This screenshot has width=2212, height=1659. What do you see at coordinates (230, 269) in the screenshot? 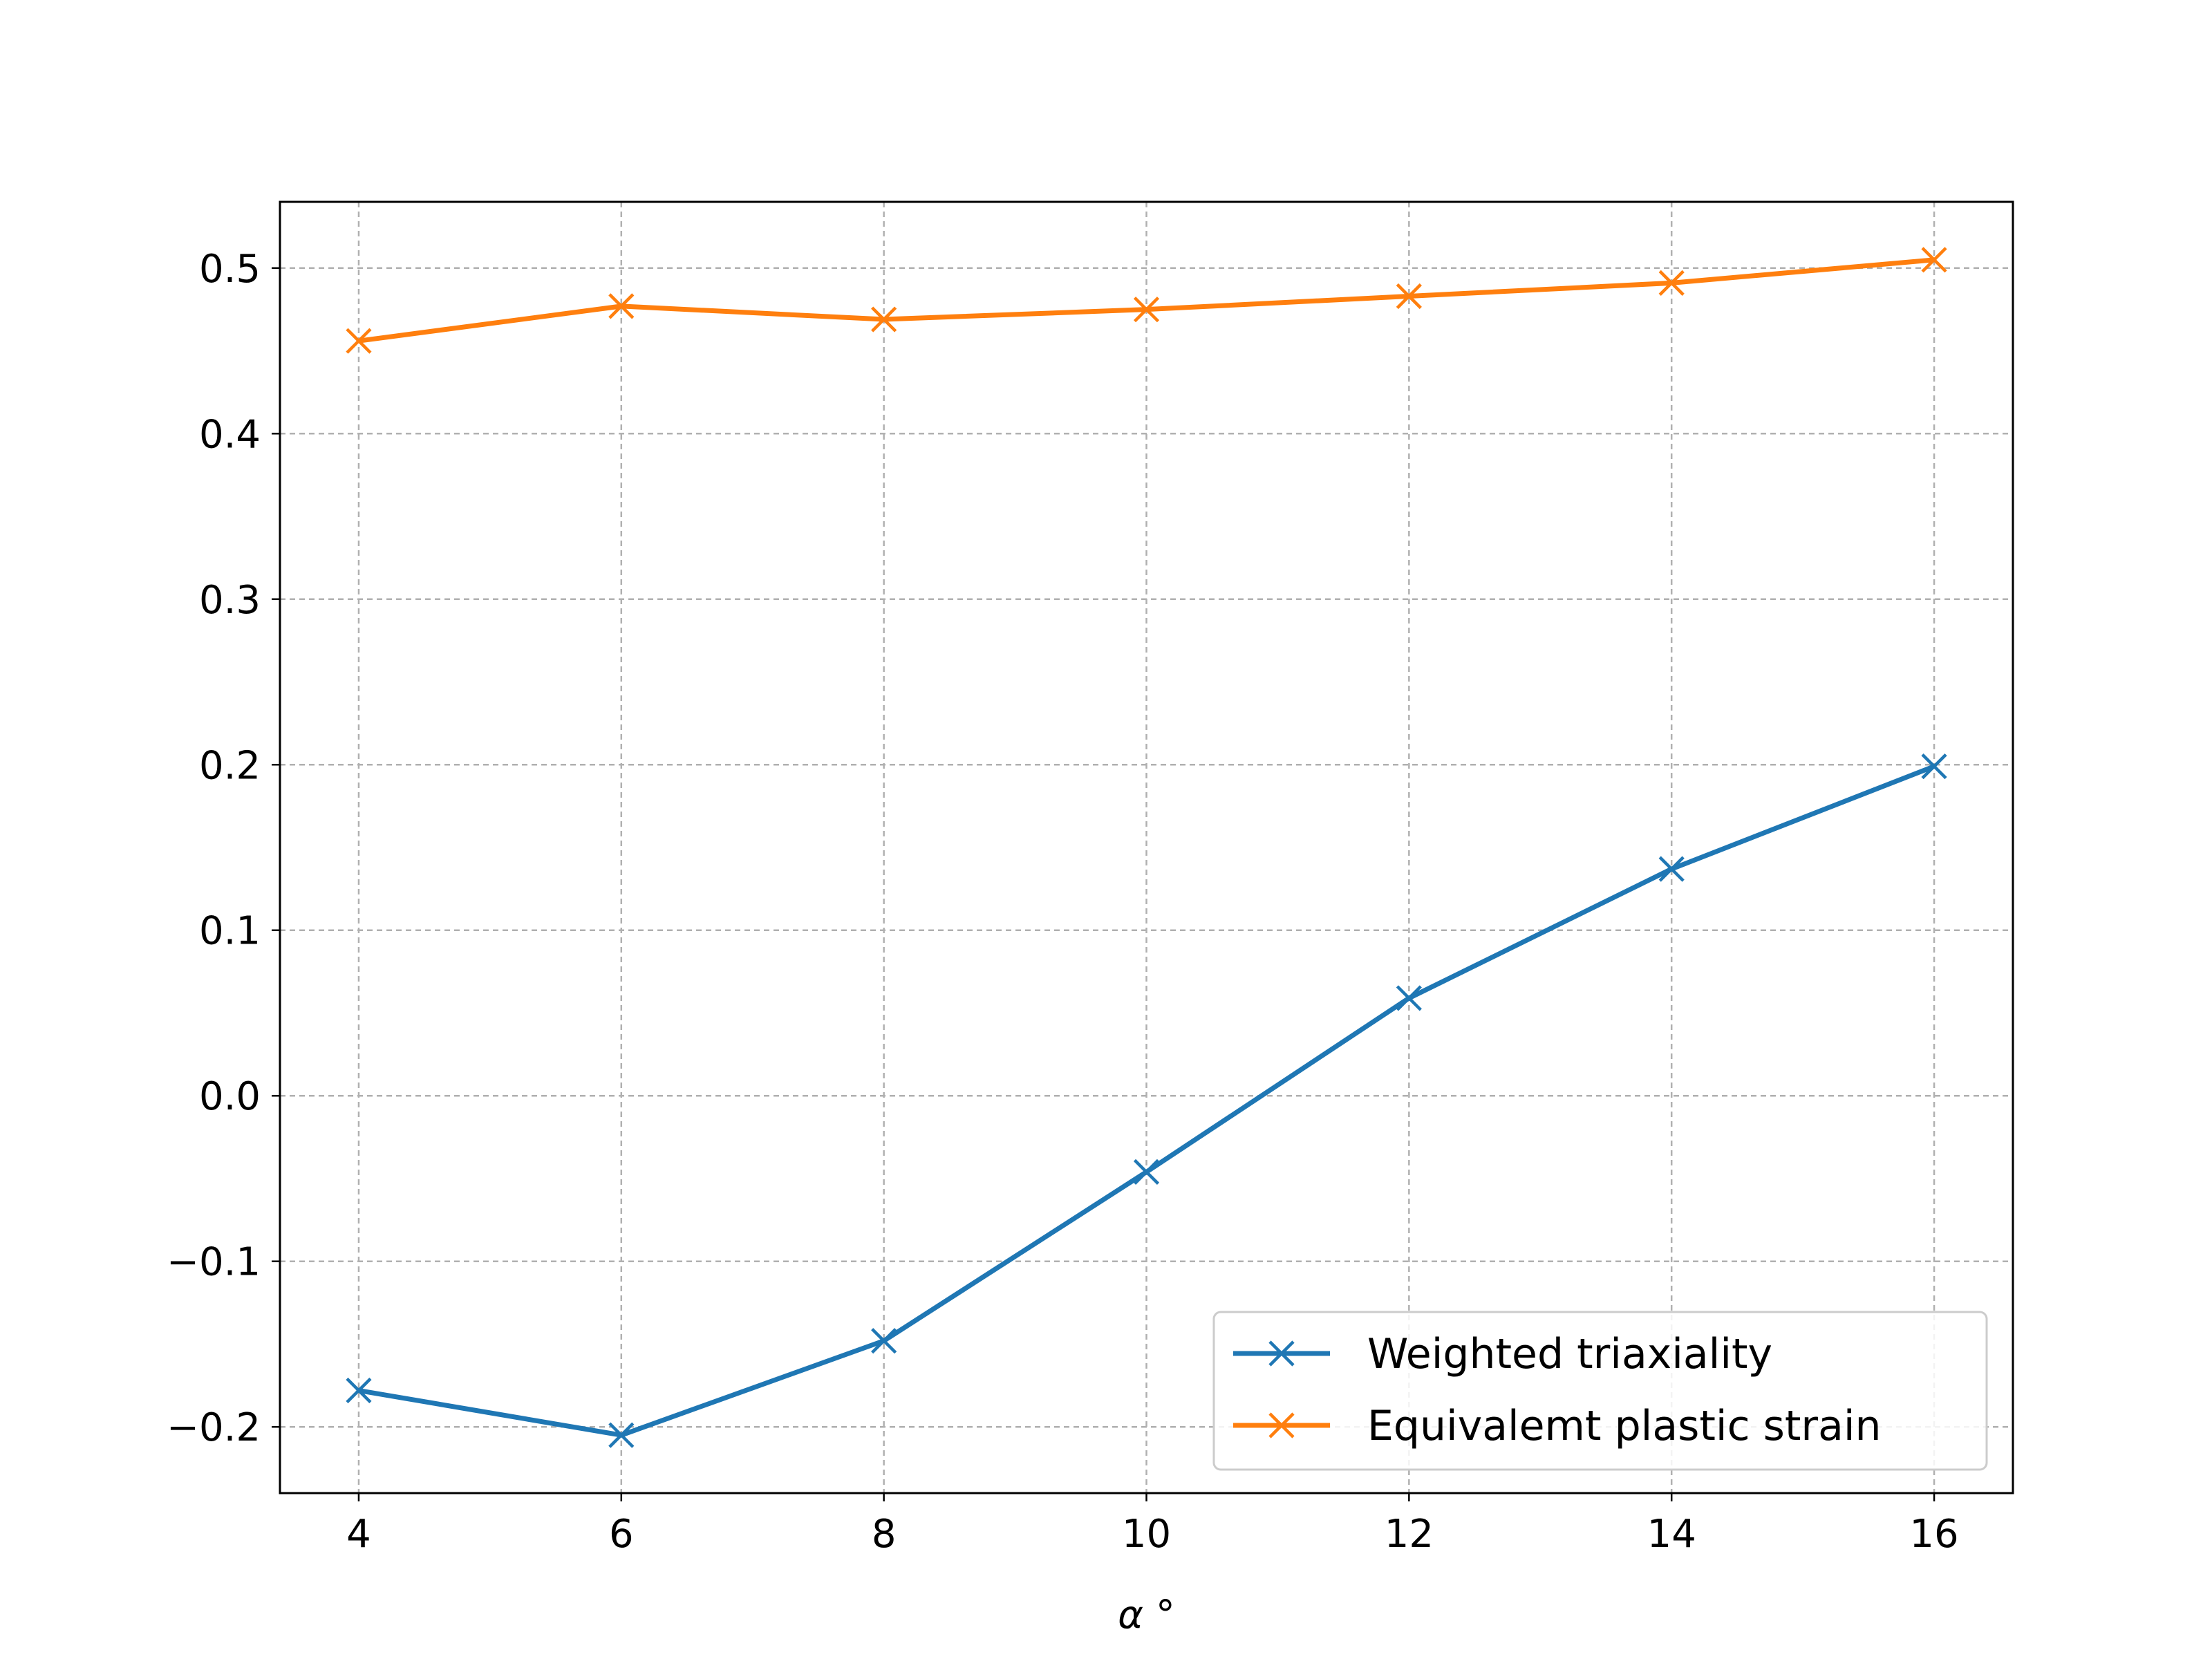
I see `y-tick-label: 0.5` at bounding box center [230, 269].